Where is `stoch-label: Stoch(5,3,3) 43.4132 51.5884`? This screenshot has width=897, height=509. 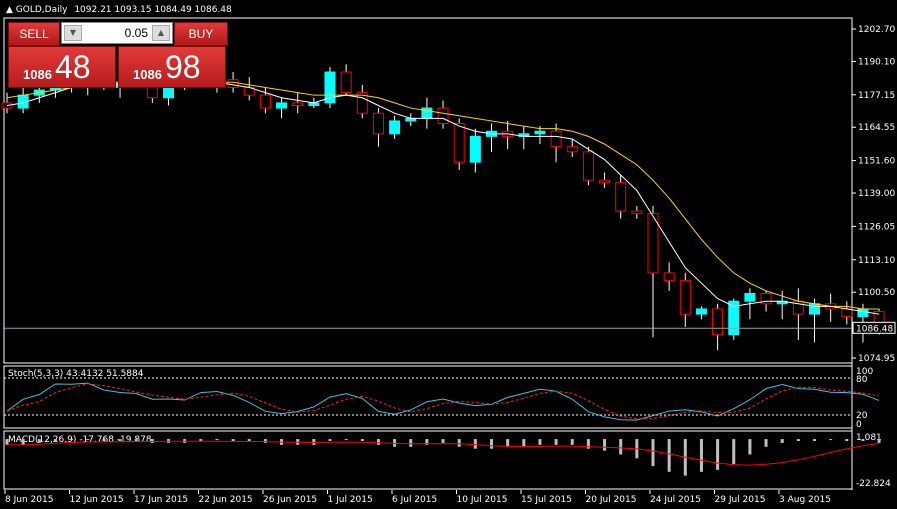 stoch-label: Stoch(5,3,3) 43.4132 51.5884 is located at coordinates (76, 374).